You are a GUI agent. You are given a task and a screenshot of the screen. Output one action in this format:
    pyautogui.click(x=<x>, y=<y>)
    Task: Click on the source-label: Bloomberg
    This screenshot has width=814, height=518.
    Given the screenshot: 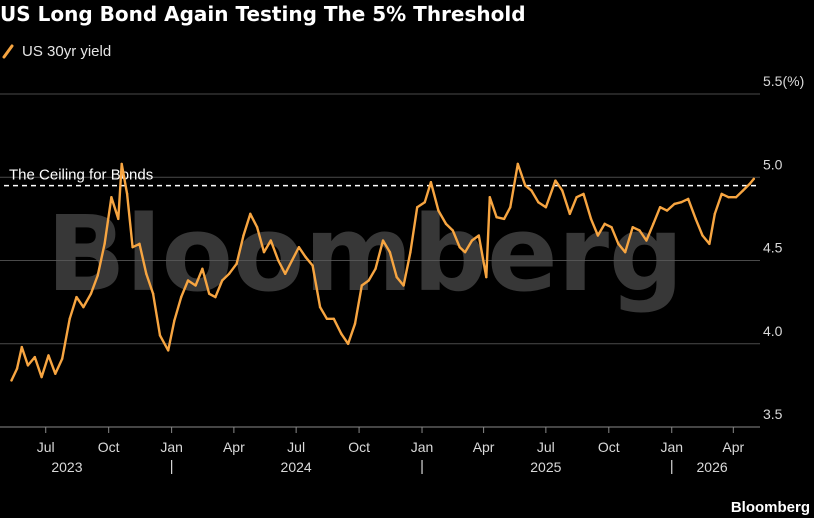 What is the action you would take?
    pyautogui.click(x=770, y=507)
    